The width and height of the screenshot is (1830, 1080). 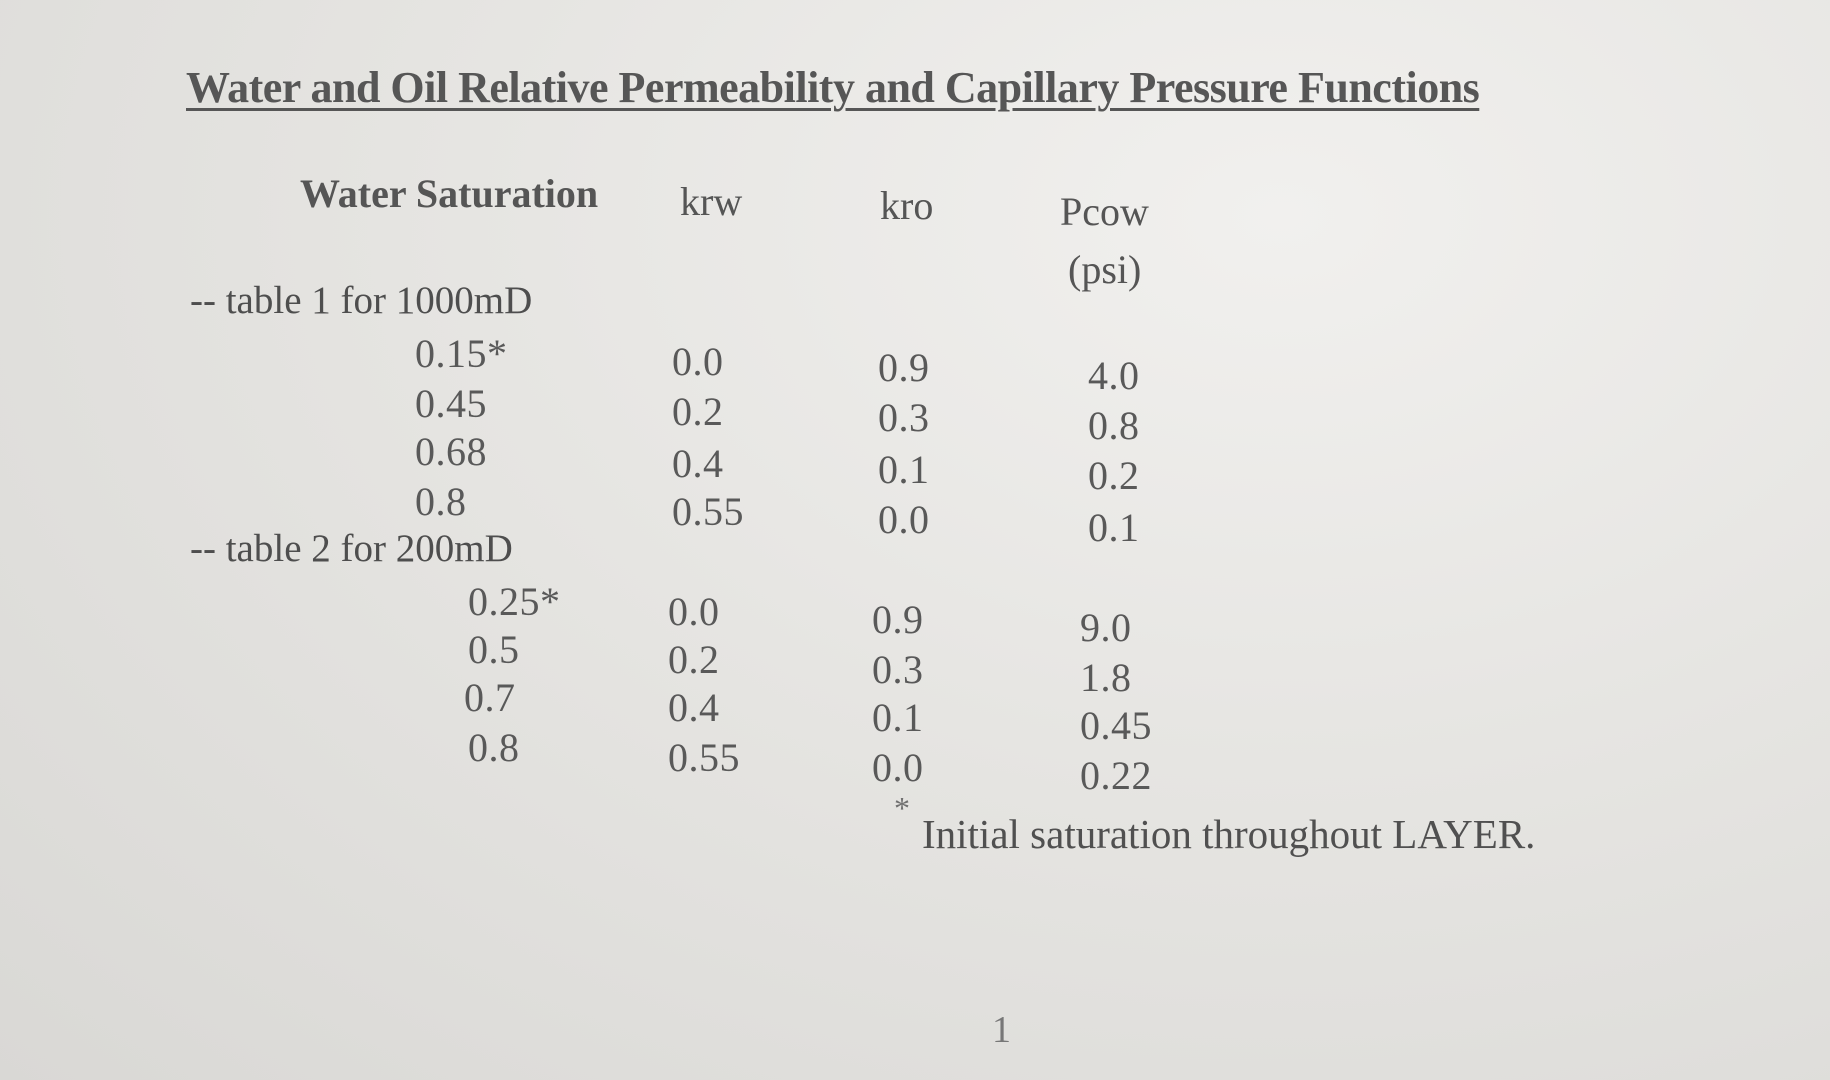 What do you see at coordinates (904, 367) in the screenshot?
I see `table-1-kro-1: 0.9` at bounding box center [904, 367].